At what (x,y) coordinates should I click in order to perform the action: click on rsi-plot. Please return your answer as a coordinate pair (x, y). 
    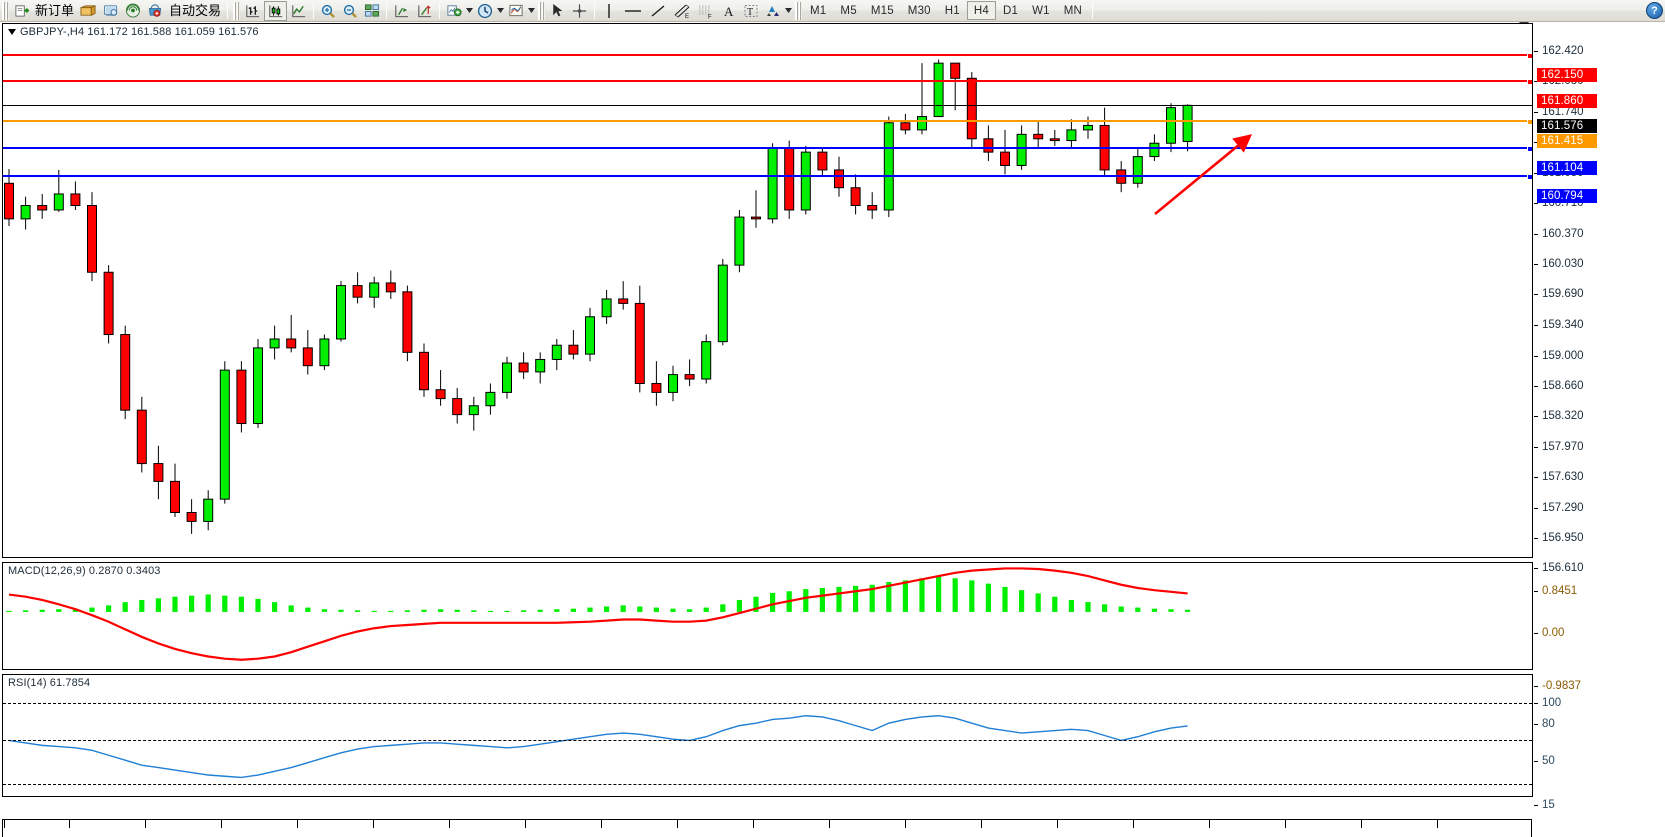
    Looking at the image, I should click on (598, 747).